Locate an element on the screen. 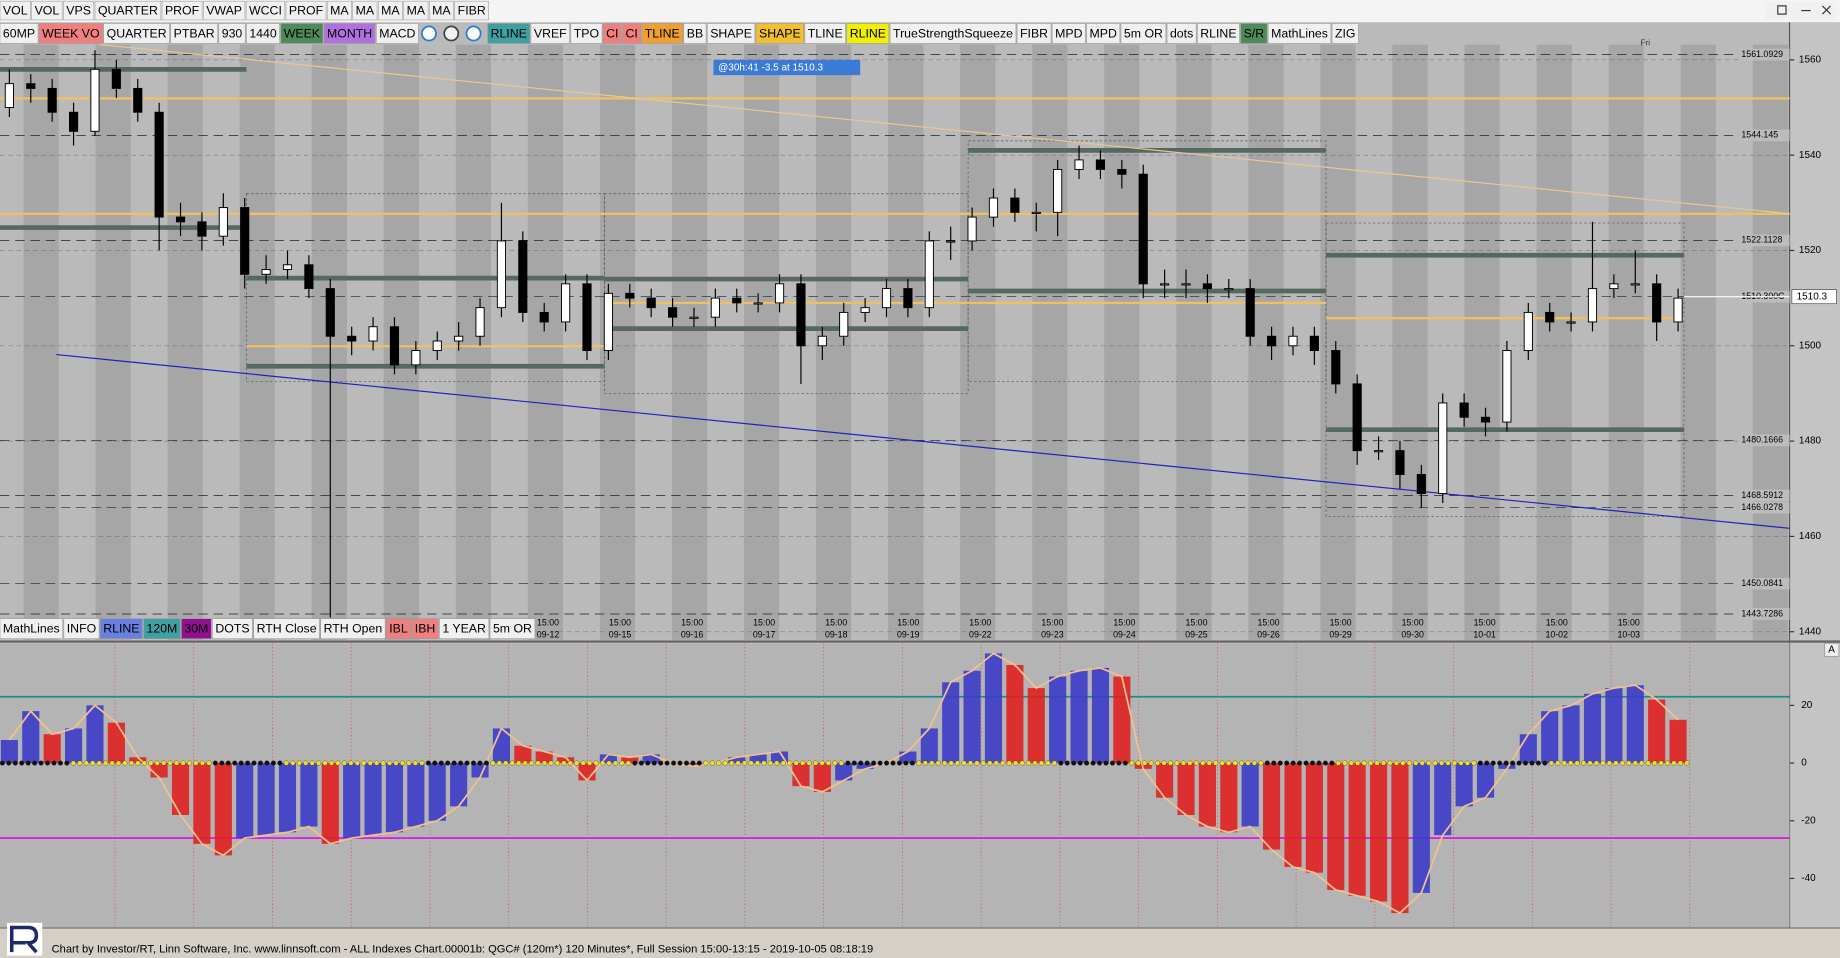  toolbar-button-label: IBL is located at coordinates (398, 629).